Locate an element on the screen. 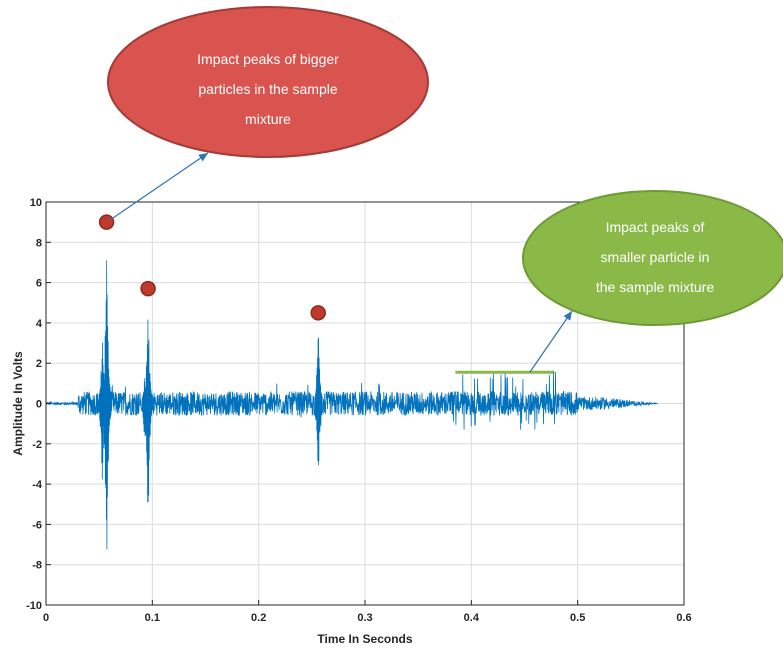 The image size is (783, 653). y-tick-label: 4 is located at coordinates (39, 324).